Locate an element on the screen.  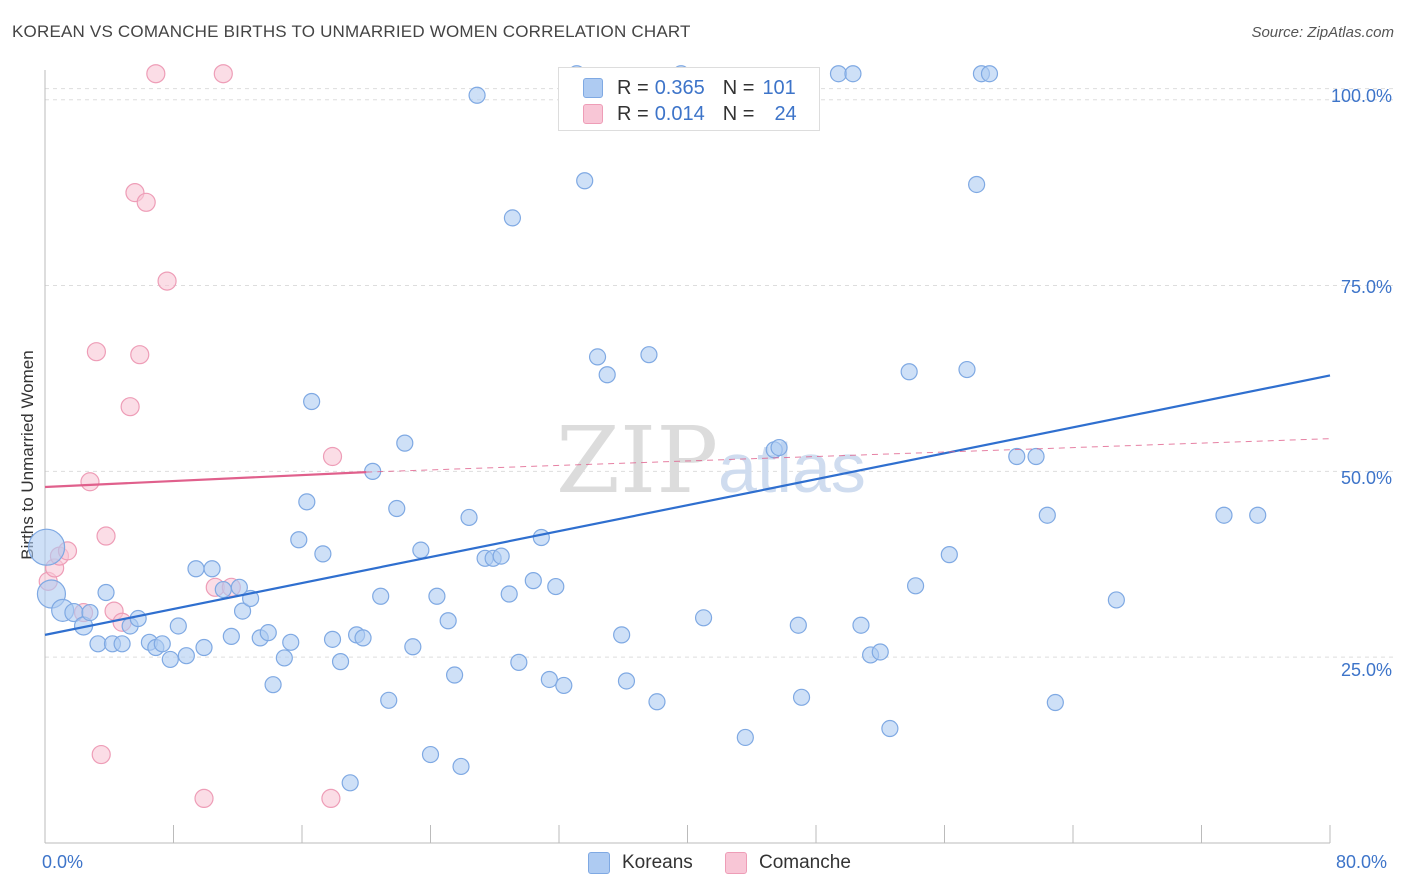
comanche-trend-extension is located at coordinates (848, 455).